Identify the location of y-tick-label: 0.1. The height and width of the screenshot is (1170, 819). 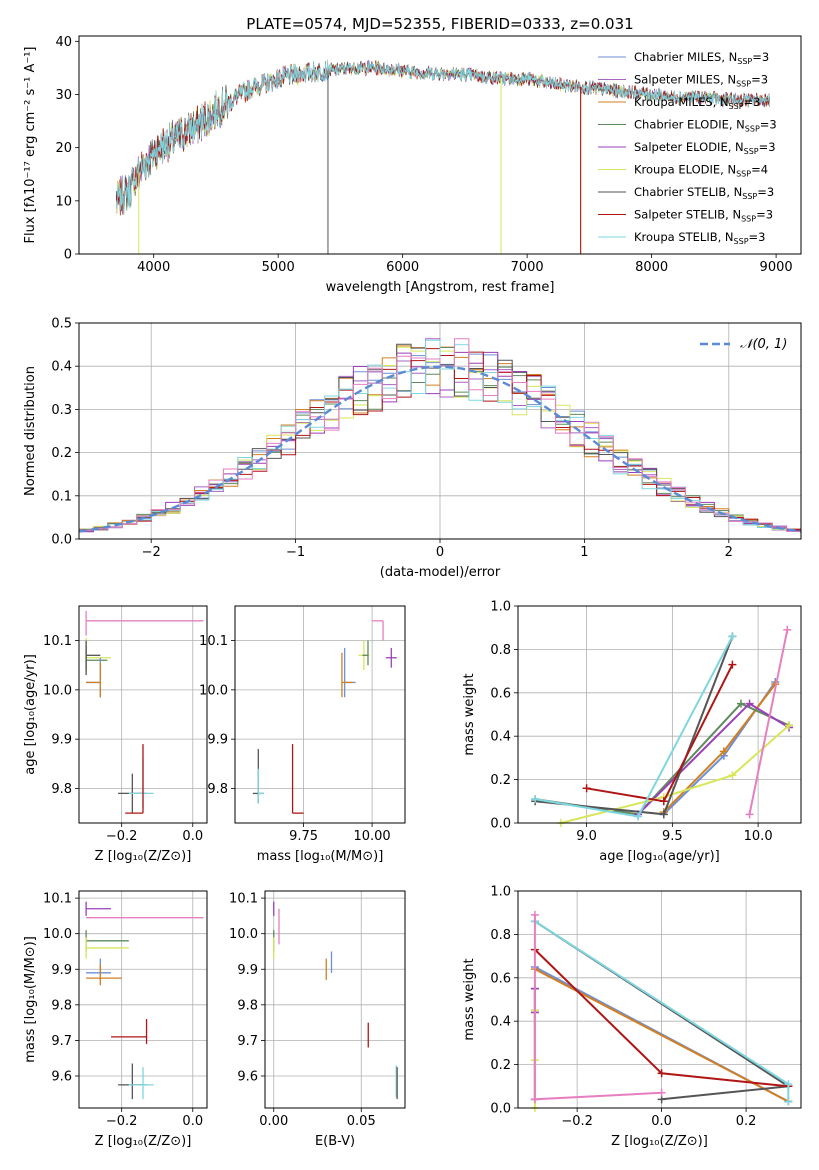
(61, 496).